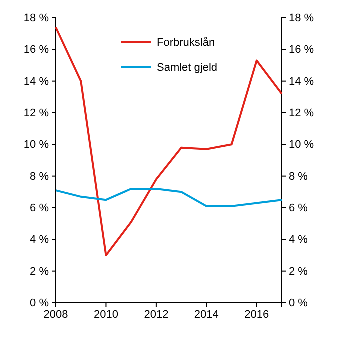 The height and width of the screenshot is (341, 346). I want to click on y2-tick-label: 16 %, so click(301, 50).